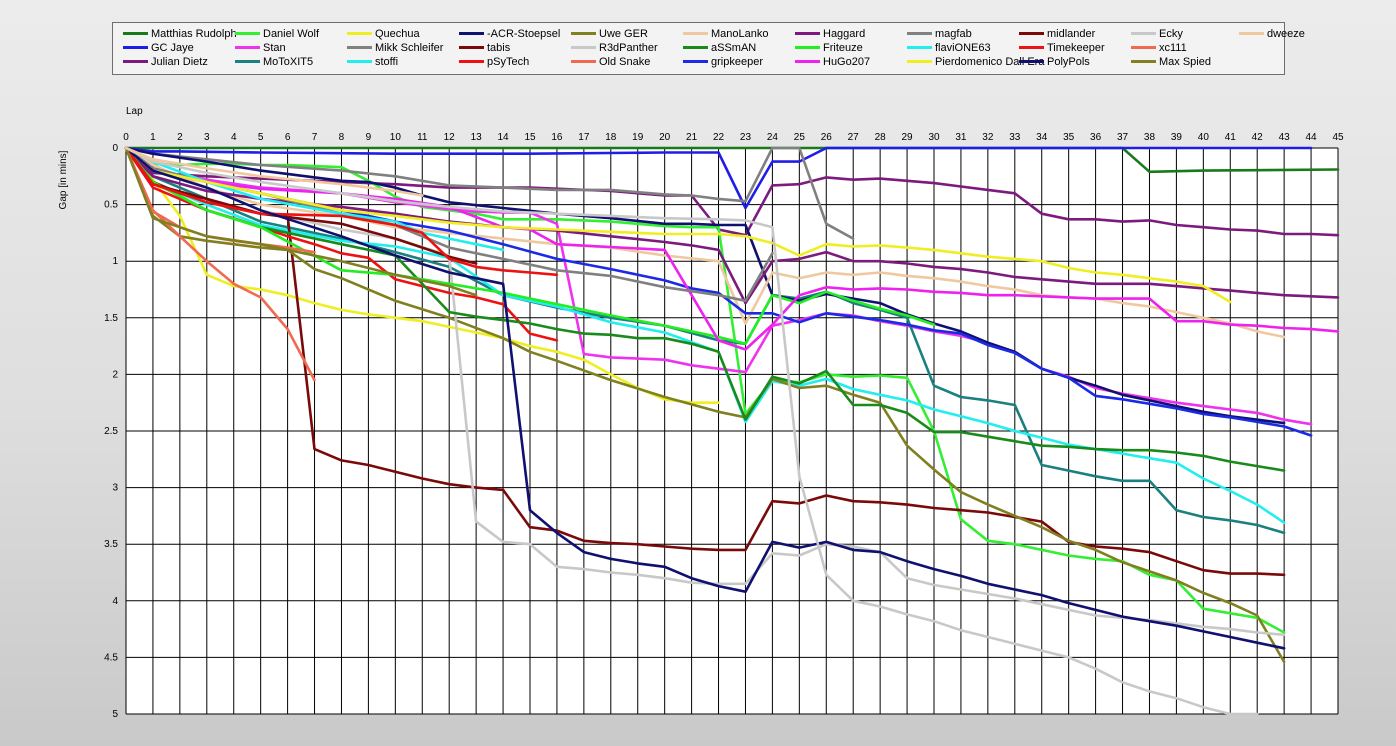 Image resolution: width=1396 pixels, height=746 pixels. What do you see at coordinates (180, 137) in the screenshot?
I see `x-tick-label: 2` at bounding box center [180, 137].